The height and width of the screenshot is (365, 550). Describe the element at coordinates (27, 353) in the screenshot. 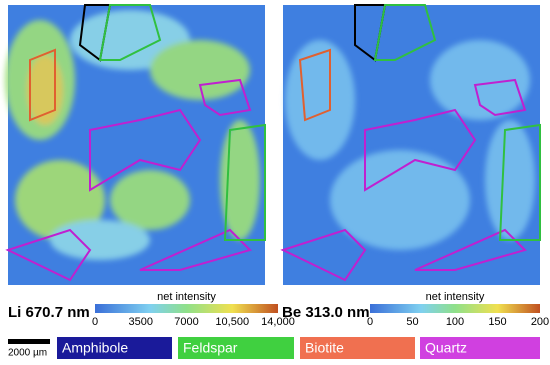

I see `scale-label: 2000 µm` at that location.